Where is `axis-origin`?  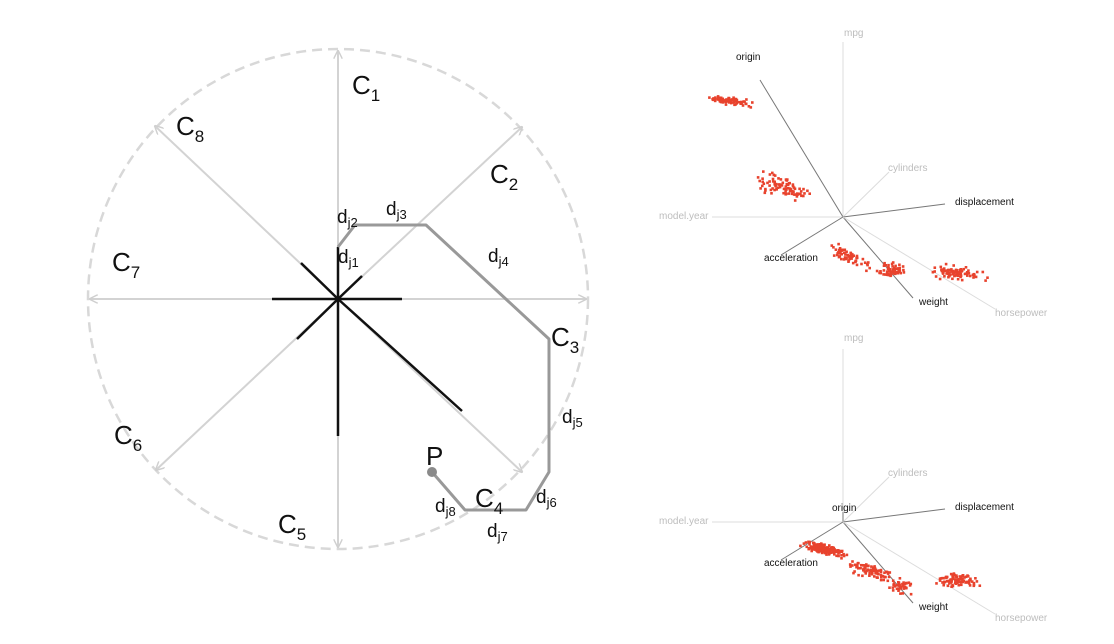 axis-origin is located at coordinates (801, 148).